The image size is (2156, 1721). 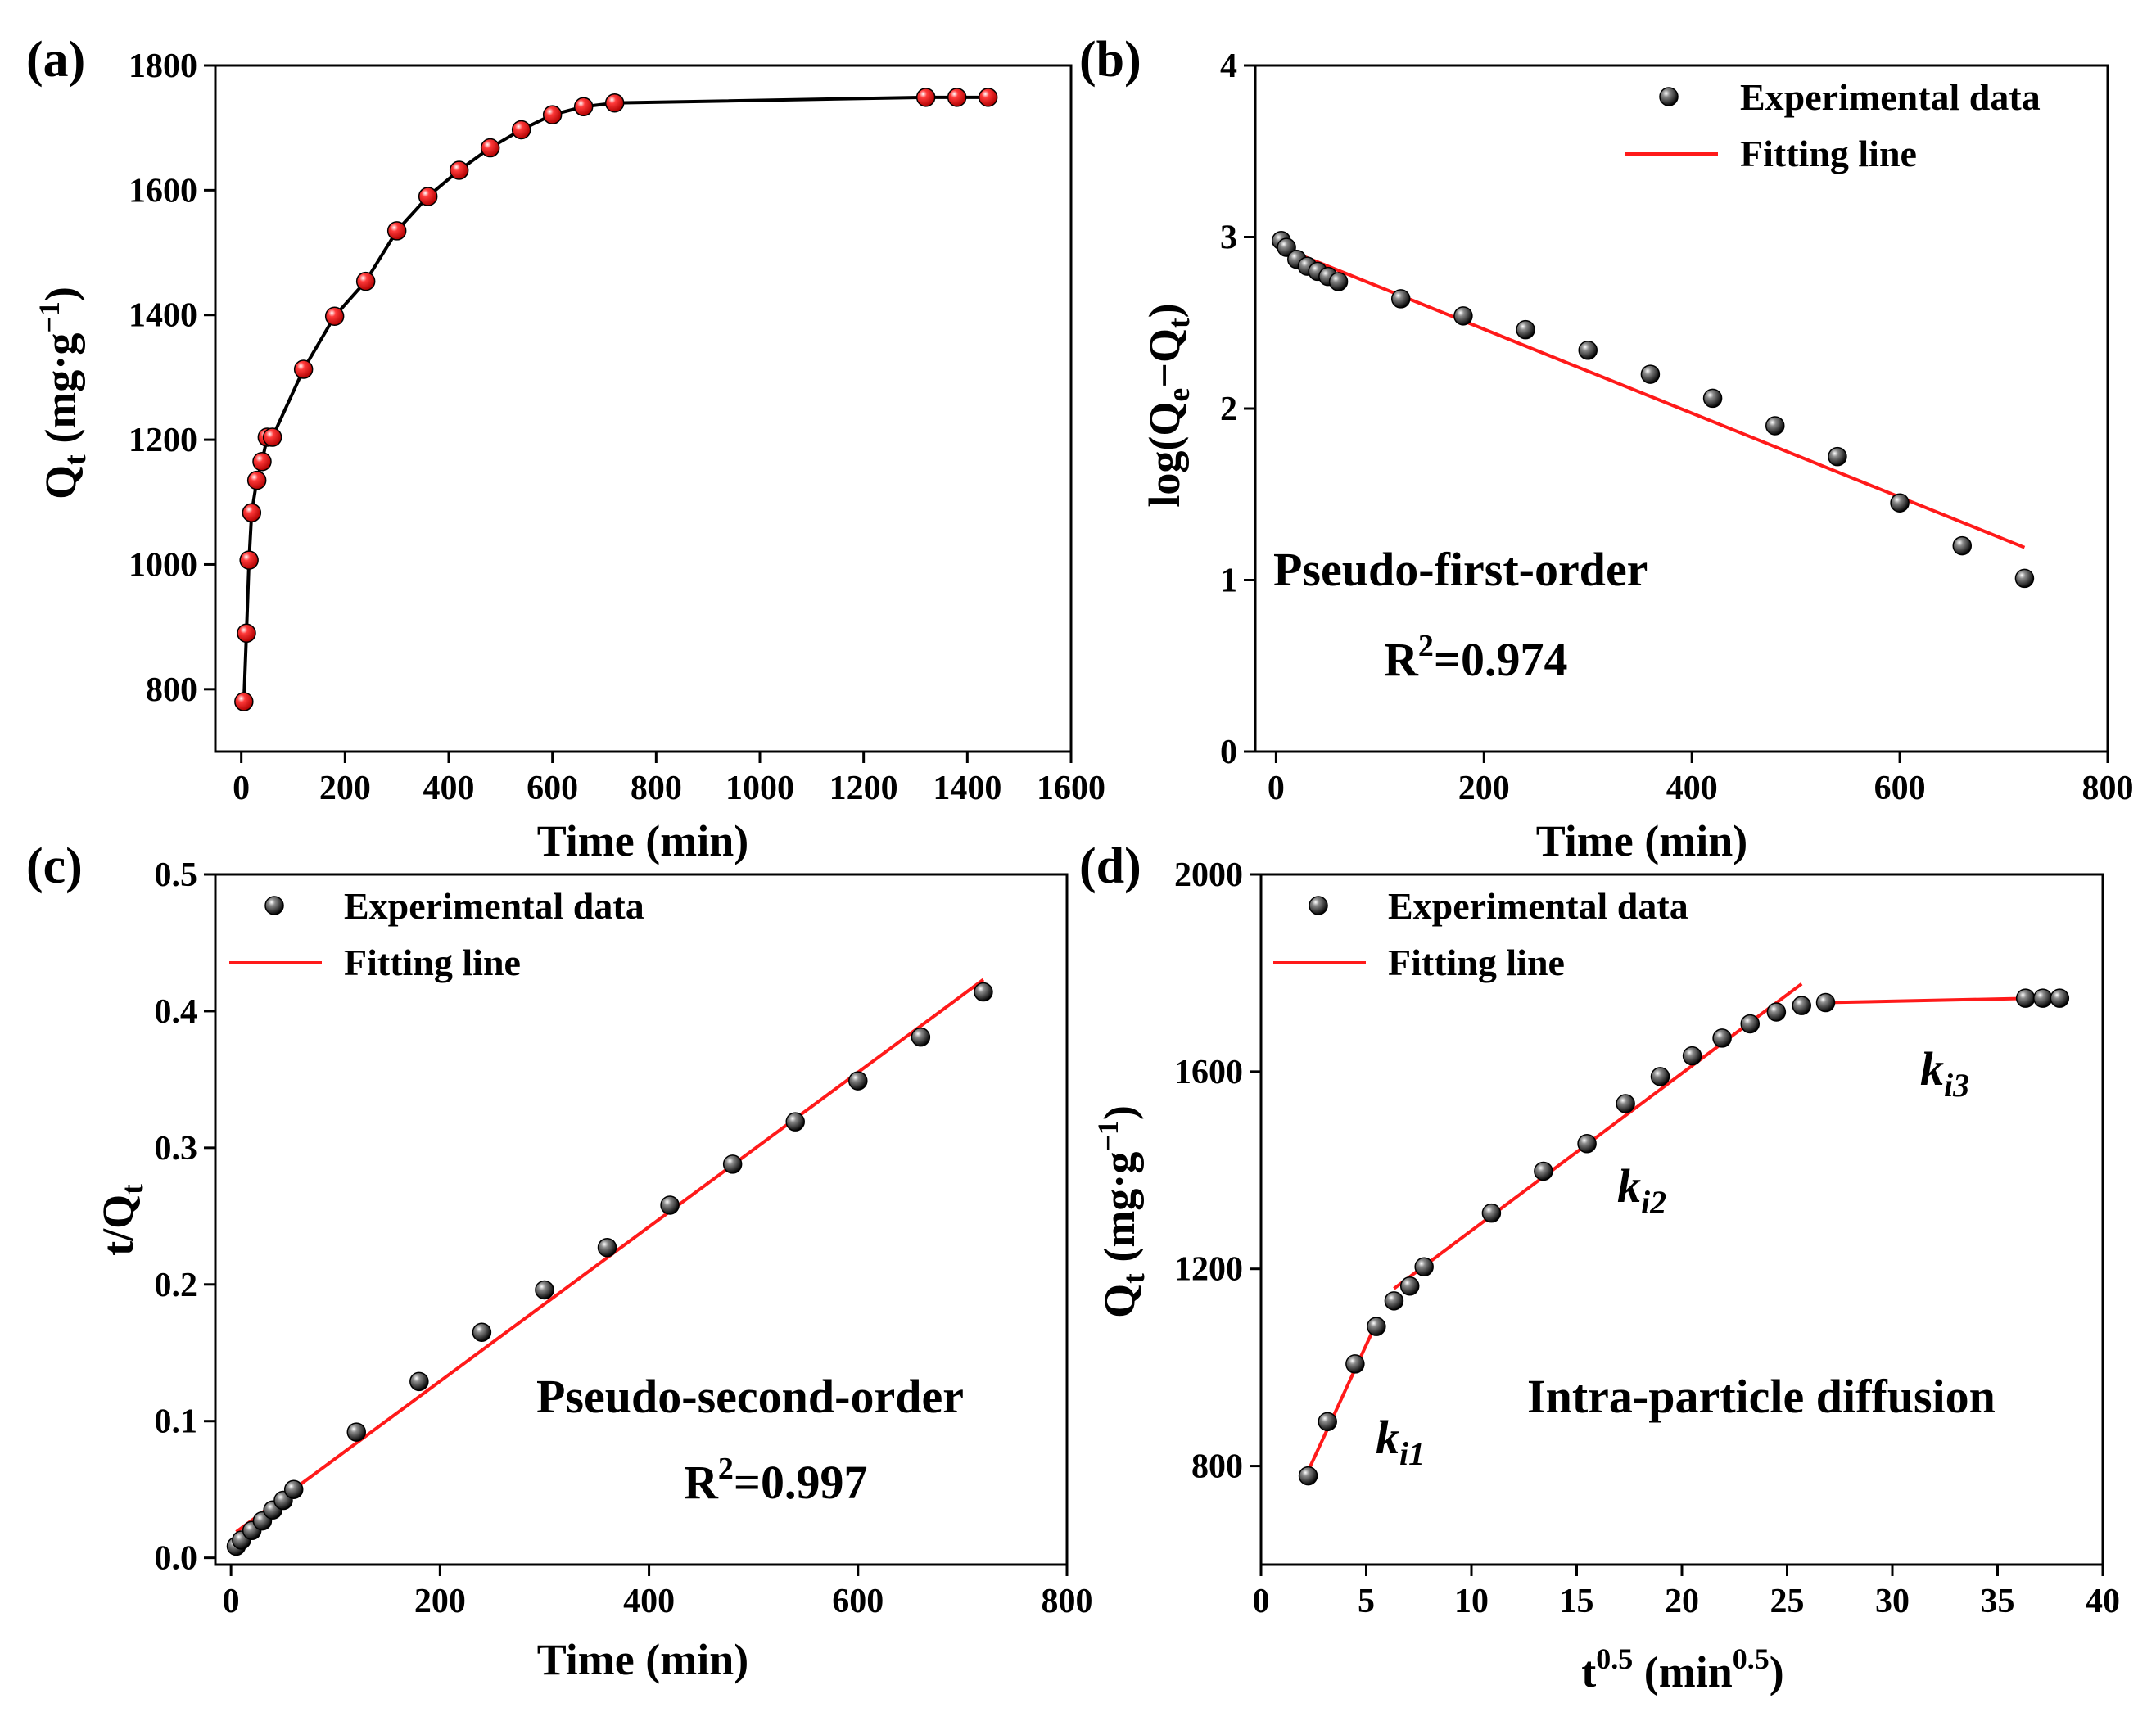 I want to click on panel-c-legend-marker, so click(x=274, y=906).